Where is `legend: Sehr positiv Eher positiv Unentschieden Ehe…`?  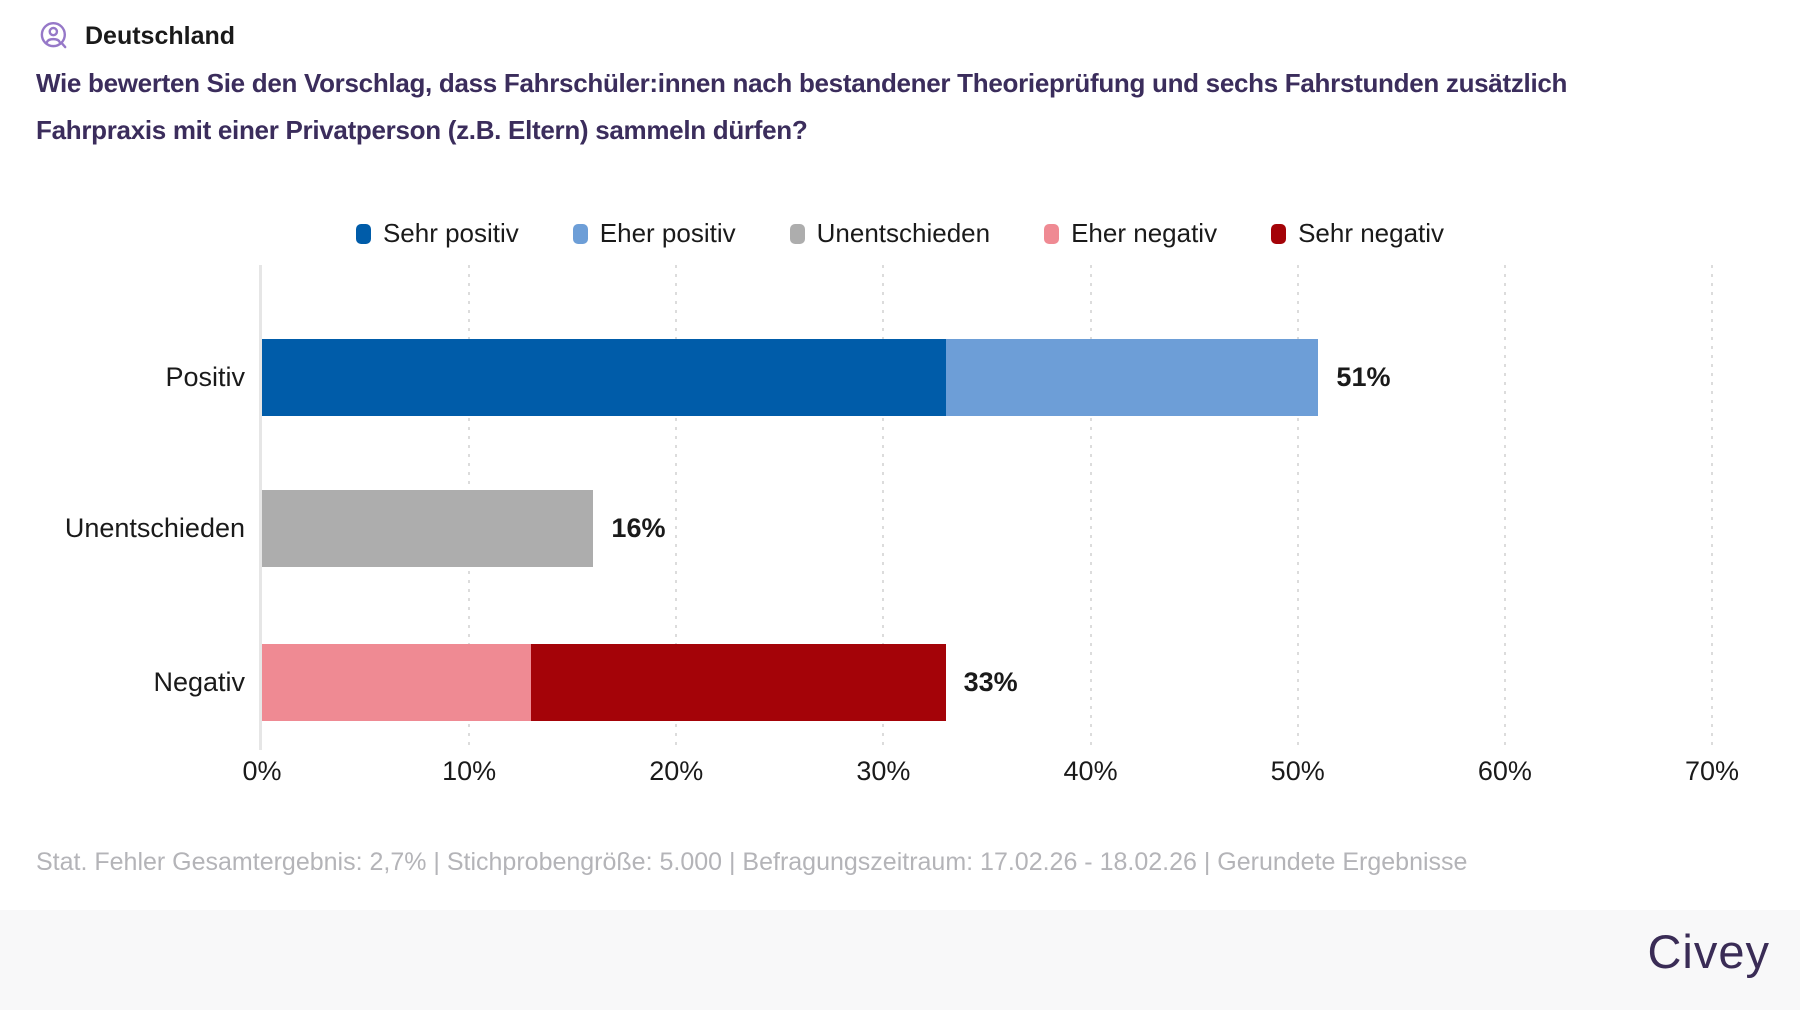 legend: Sehr positiv Eher positiv Unentschieden Ehe… is located at coordinates (900, 233).